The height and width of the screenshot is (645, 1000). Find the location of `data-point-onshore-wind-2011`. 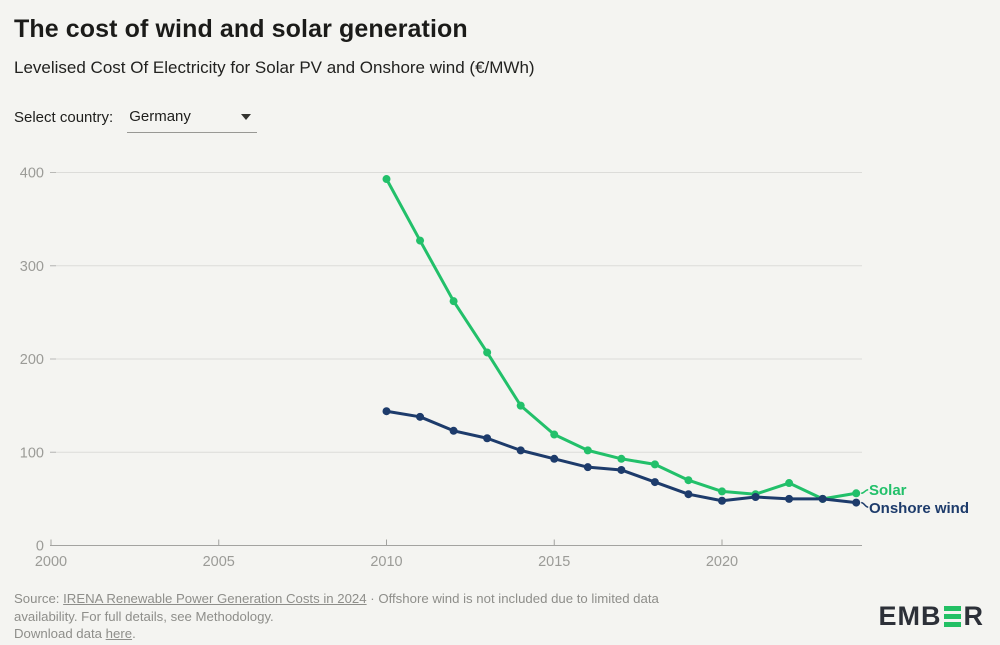

data-point-onshore-wind-2011 is located at coordinates (420, 416).